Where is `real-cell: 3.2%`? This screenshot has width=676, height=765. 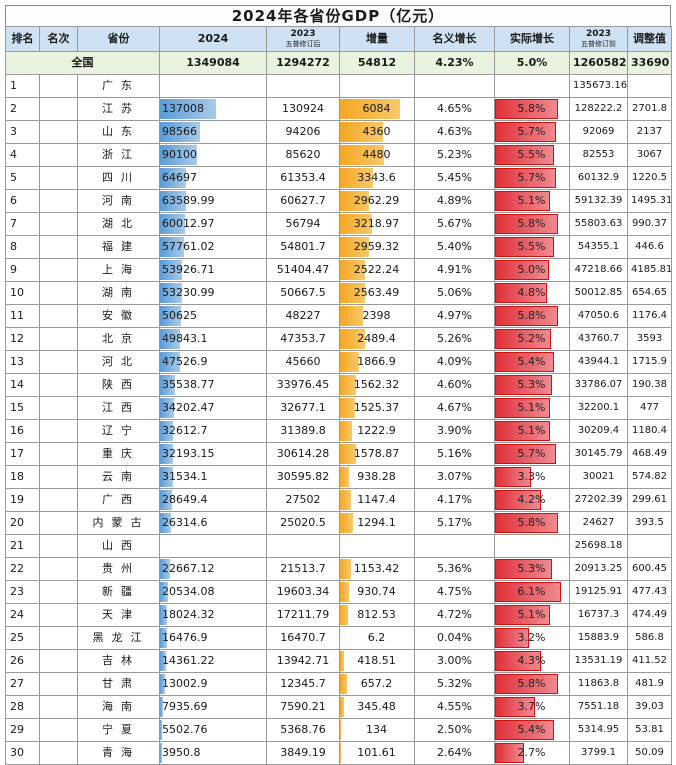
real-cell: 3.2% is located at coordinates (532, 638).